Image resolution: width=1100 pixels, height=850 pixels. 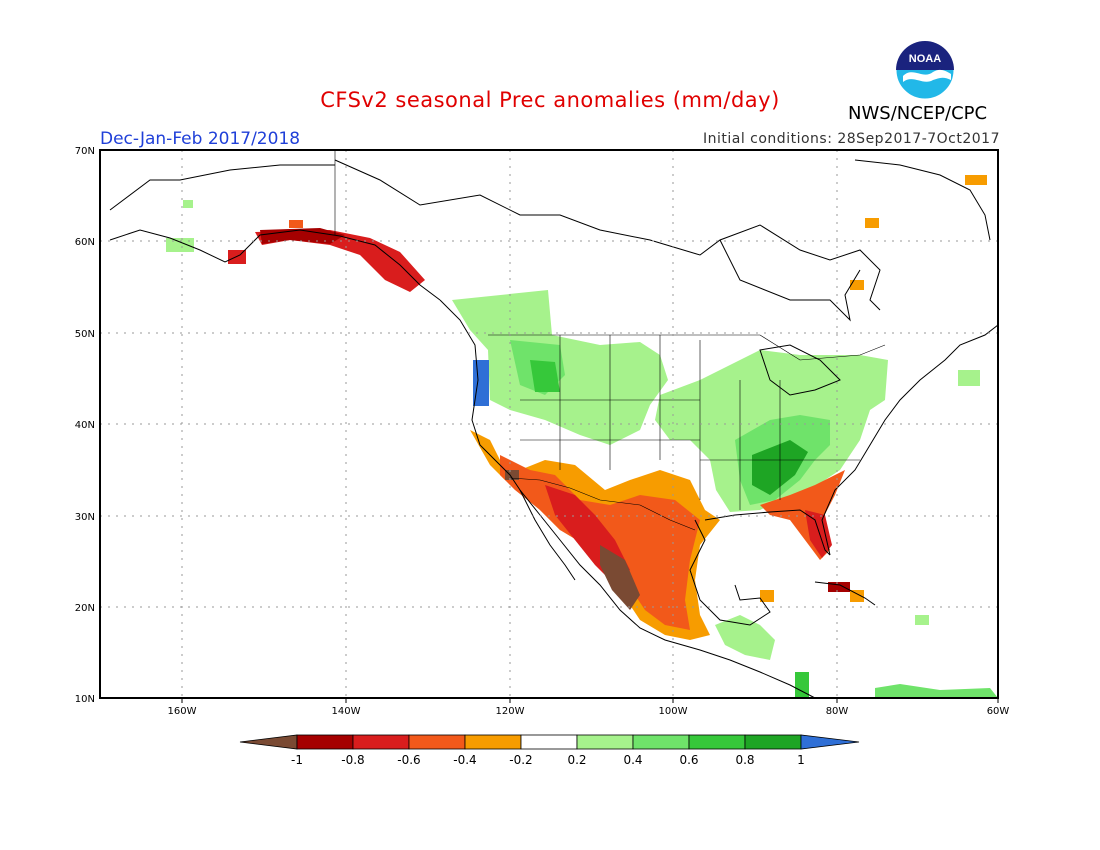 What do you see at coordinates (690, 422) in the screenshot?
I see `state-lines` at bounding box center [690, 422].